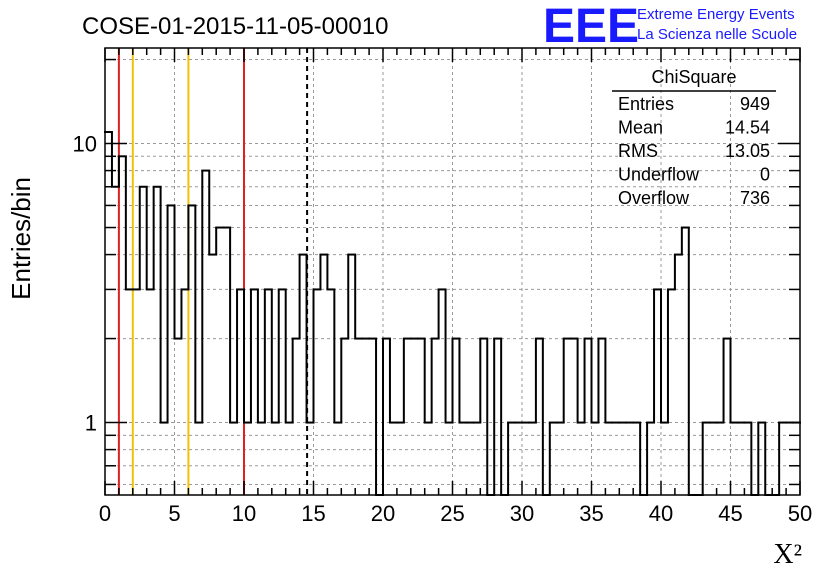 This screenshot has width=836, height=572. Describe the element at coordinates (640, 128) in the screenshot. I see `stats-row-label: Mean` at that location.